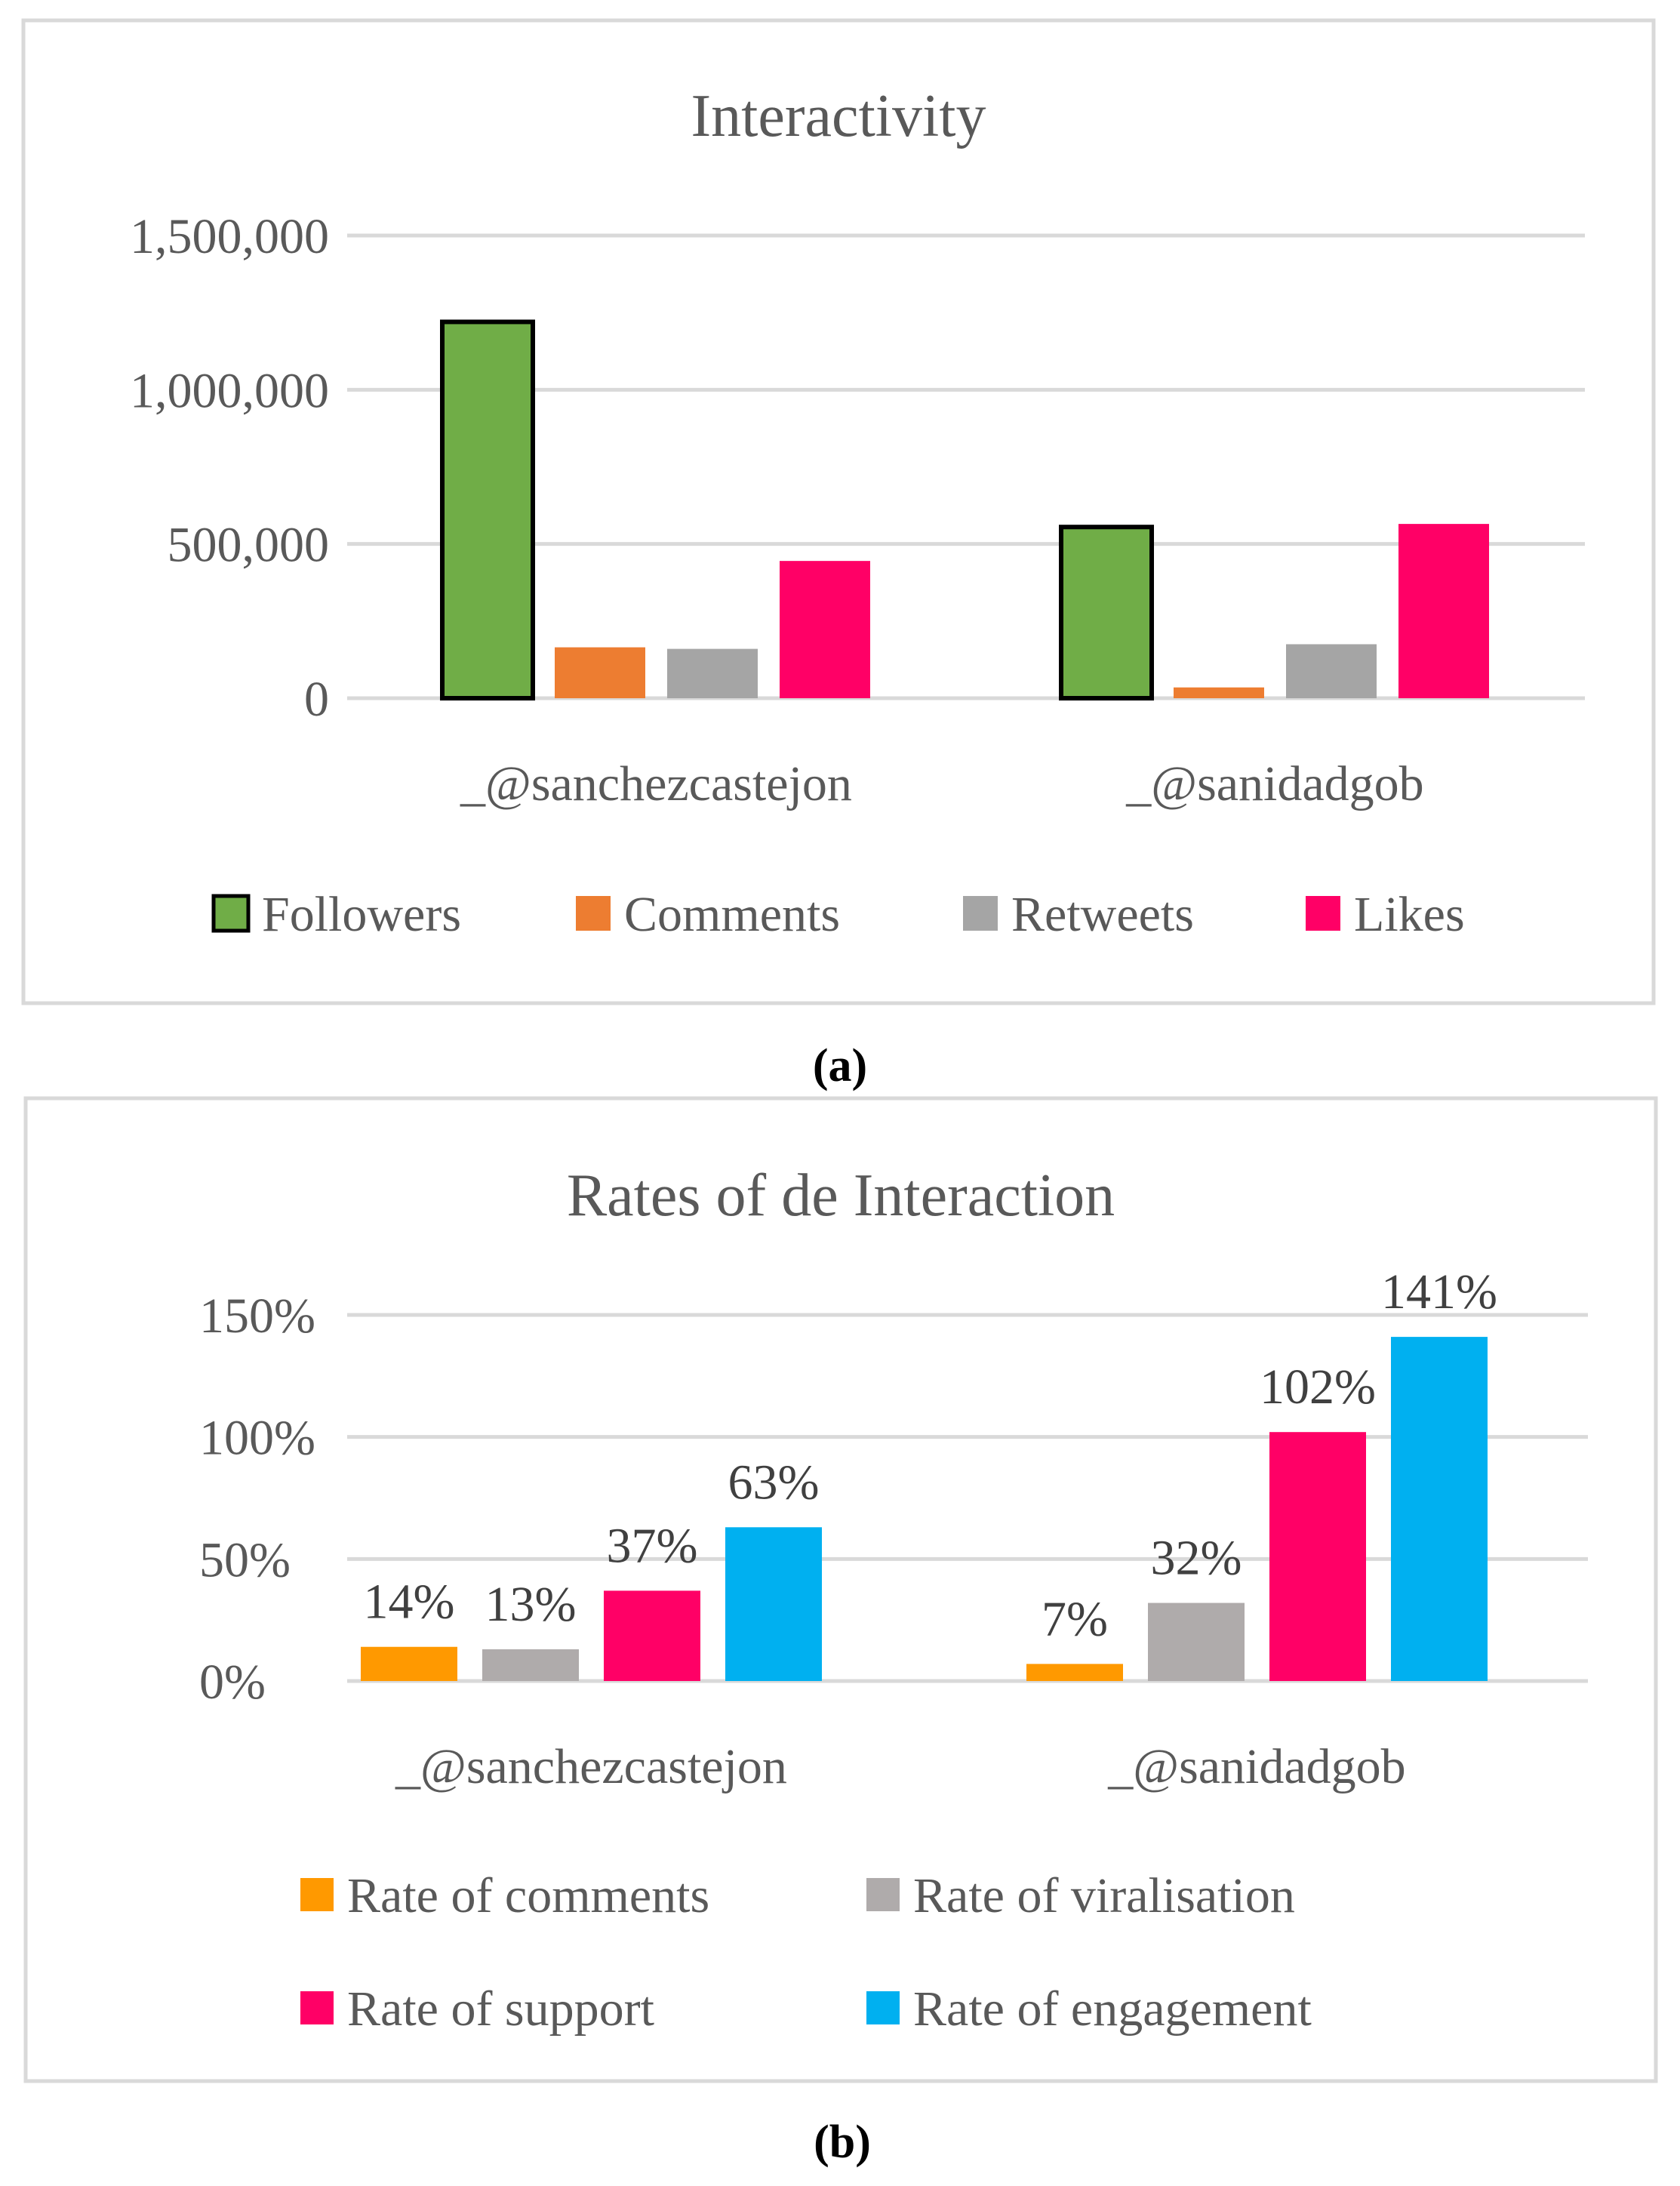 This screenshot has width=1680, height=2186. What do you see at coordinates (249, 545) in the screenshot?
I see `y-tick-label: 500,000` at bounding box center [249, 545].